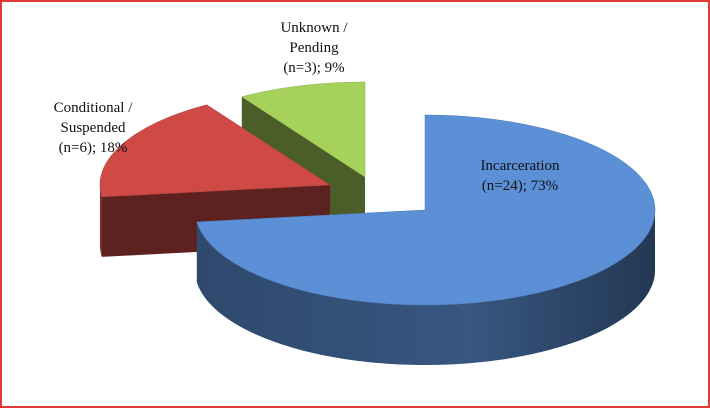 Image resolution: width=710 pixels, height=408 pixels. I want to click on category-label: Unknown / Pending, so click(314, 38).